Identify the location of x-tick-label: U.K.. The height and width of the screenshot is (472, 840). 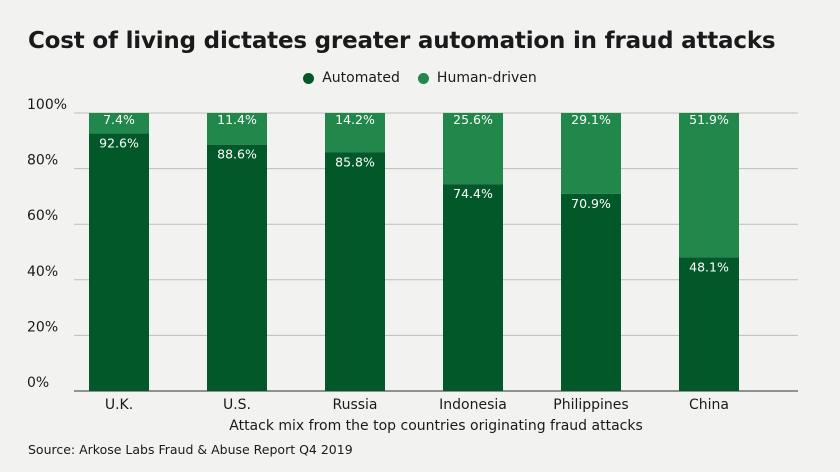
(119, 405).